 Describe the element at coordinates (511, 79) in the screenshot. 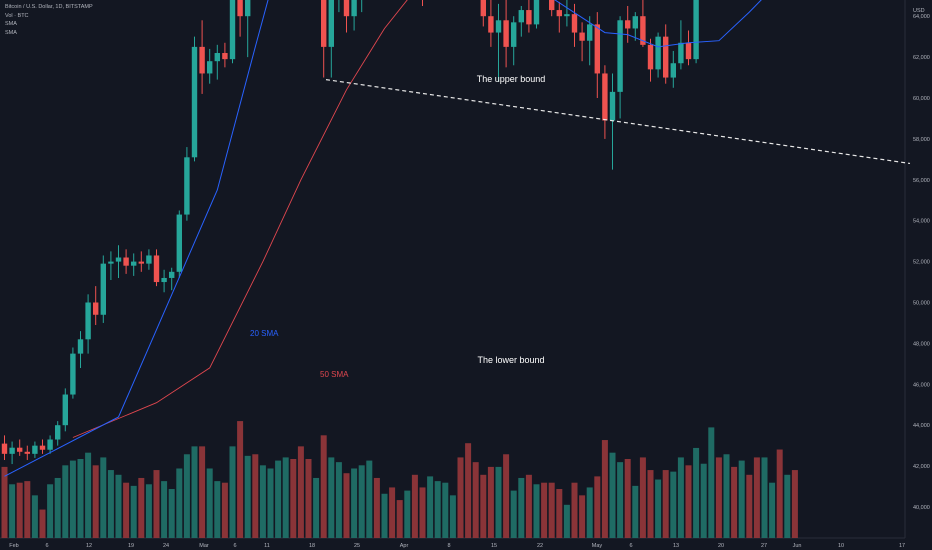

I see `upper-bound-label: The upper bound` at that location.